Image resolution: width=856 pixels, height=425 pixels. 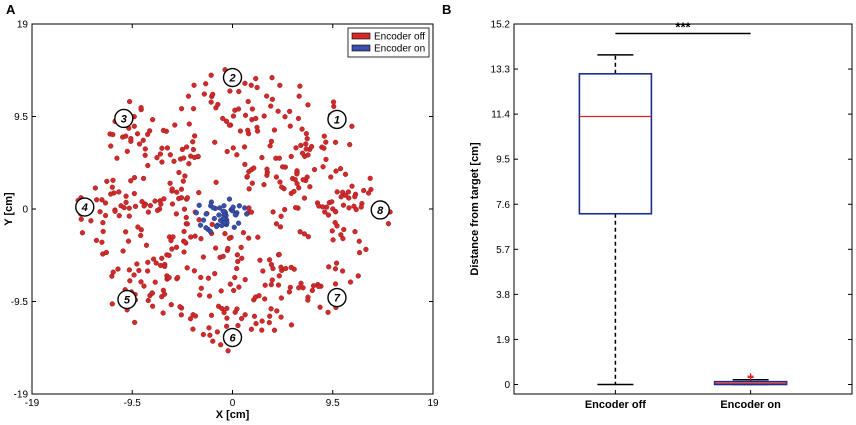 What do you see at coordinates (475, 209) in the screenshot?
I see `boxplot-y-label: Distance from target [cm]` at bounding box center [475, 209].